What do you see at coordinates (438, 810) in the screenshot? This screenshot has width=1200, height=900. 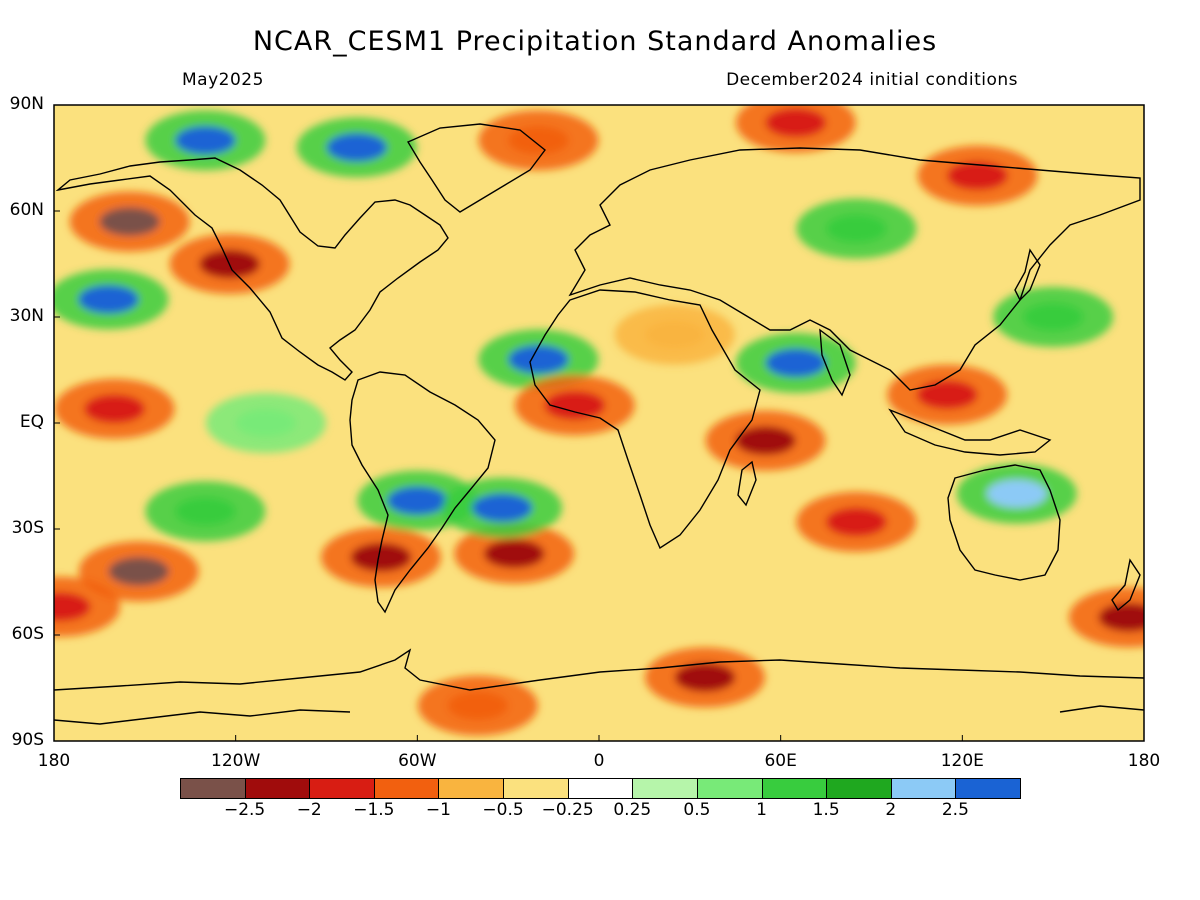 I see `colorbar-label: −1` at bounding box center [438, 810].